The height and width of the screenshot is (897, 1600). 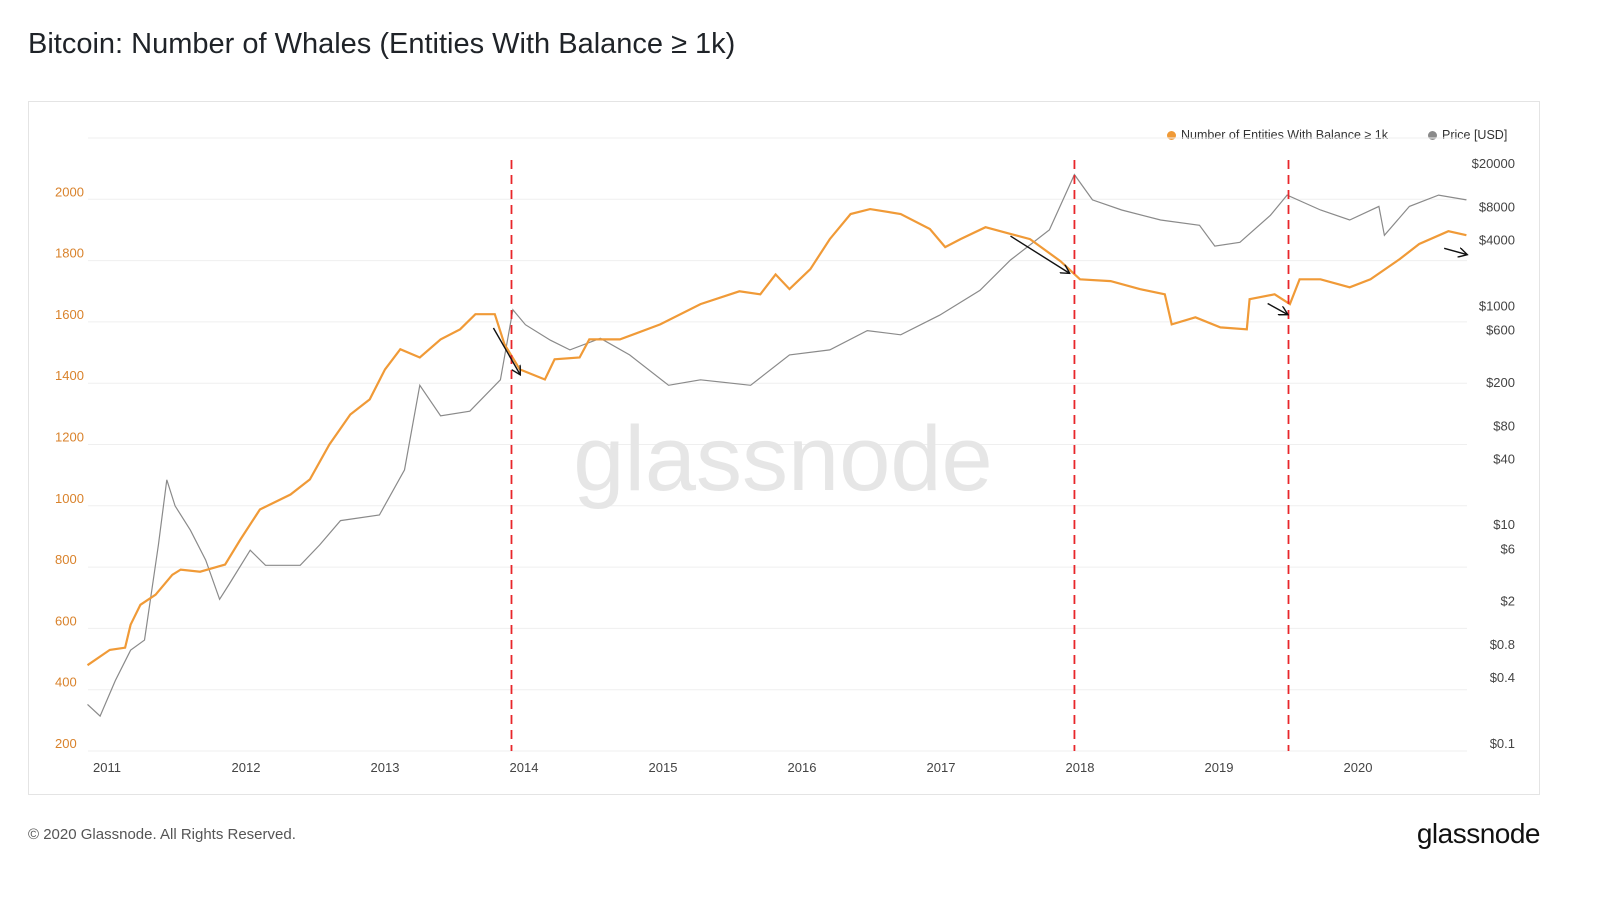 I want to click on left-axis-tick-label: 1400, so click(x=69, y=375).